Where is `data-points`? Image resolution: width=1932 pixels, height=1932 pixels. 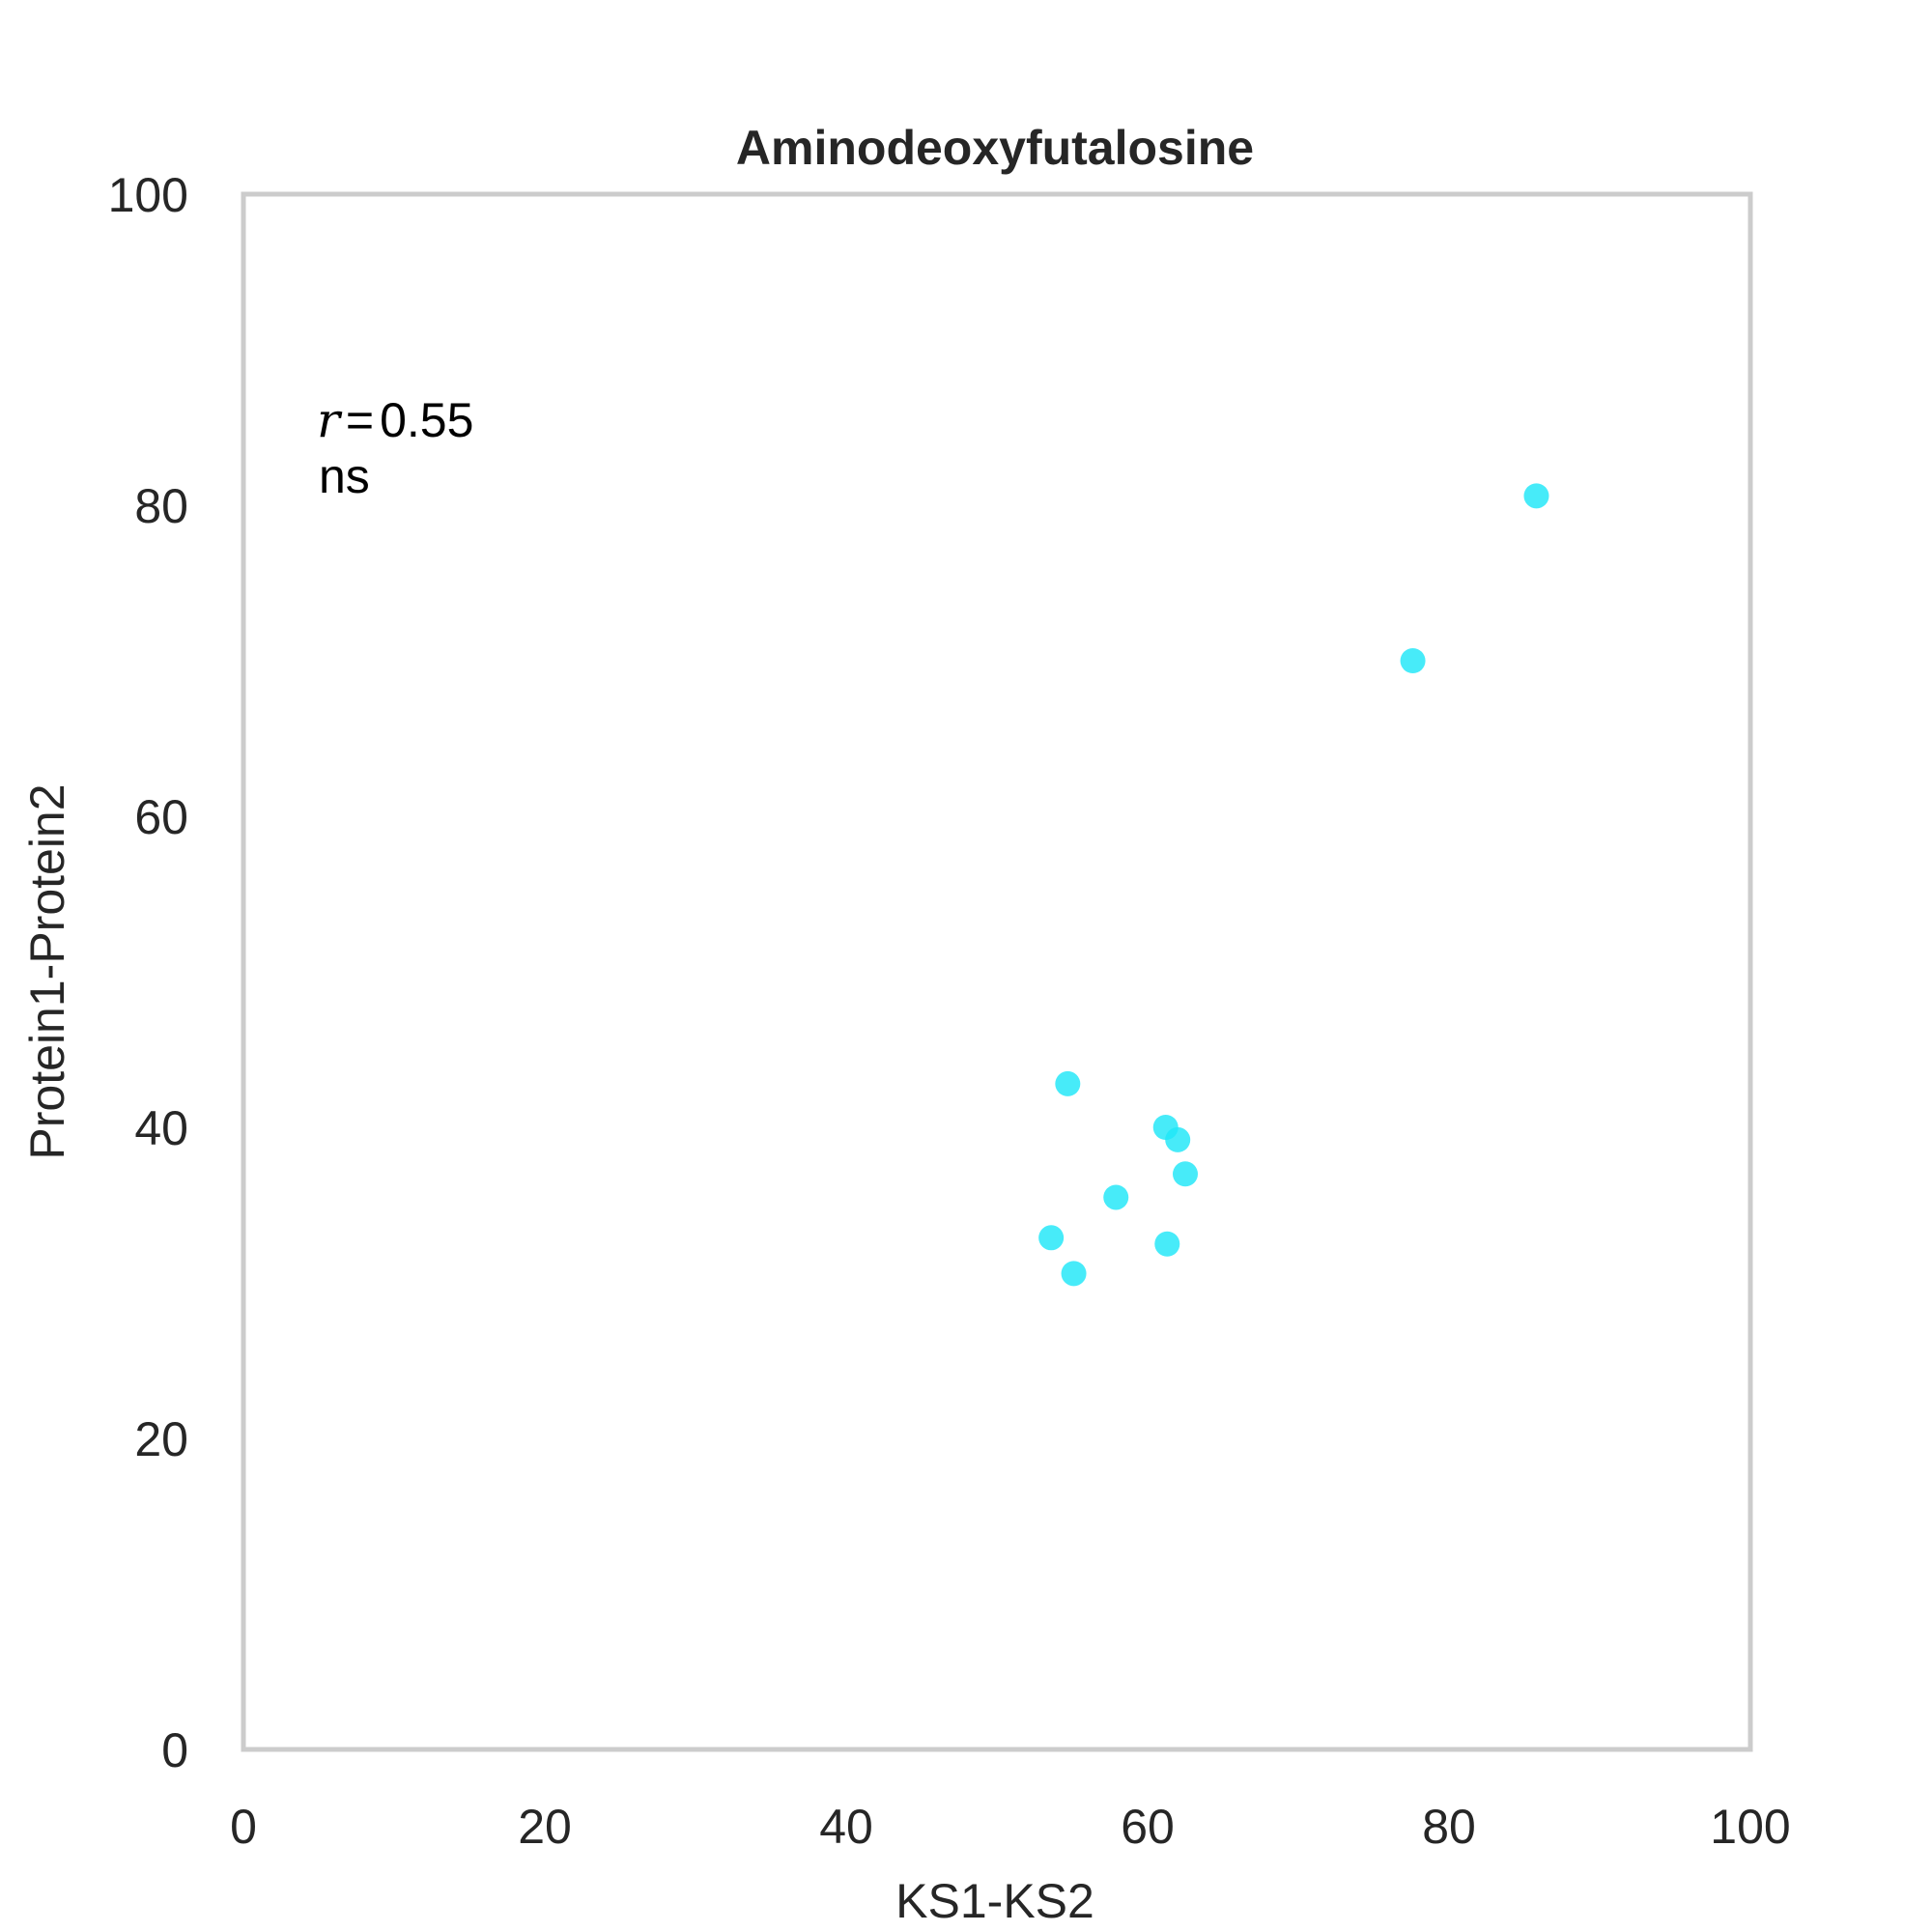 data-points is located at coordinates (1293, 885).